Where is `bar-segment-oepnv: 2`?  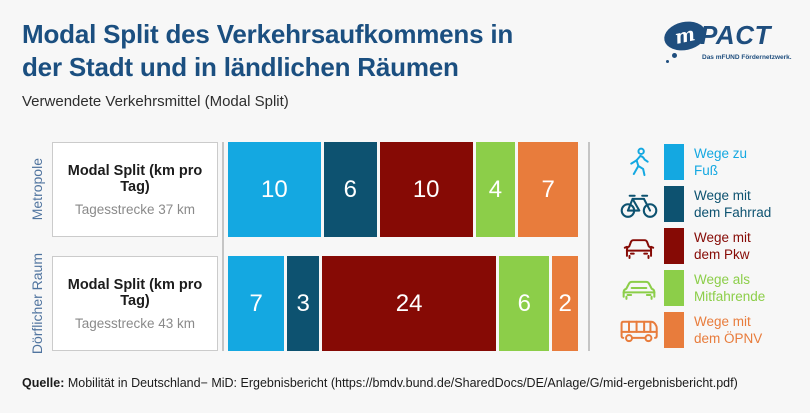
bar-segment-oepnv: 2 is located at coordinates (565, 303).